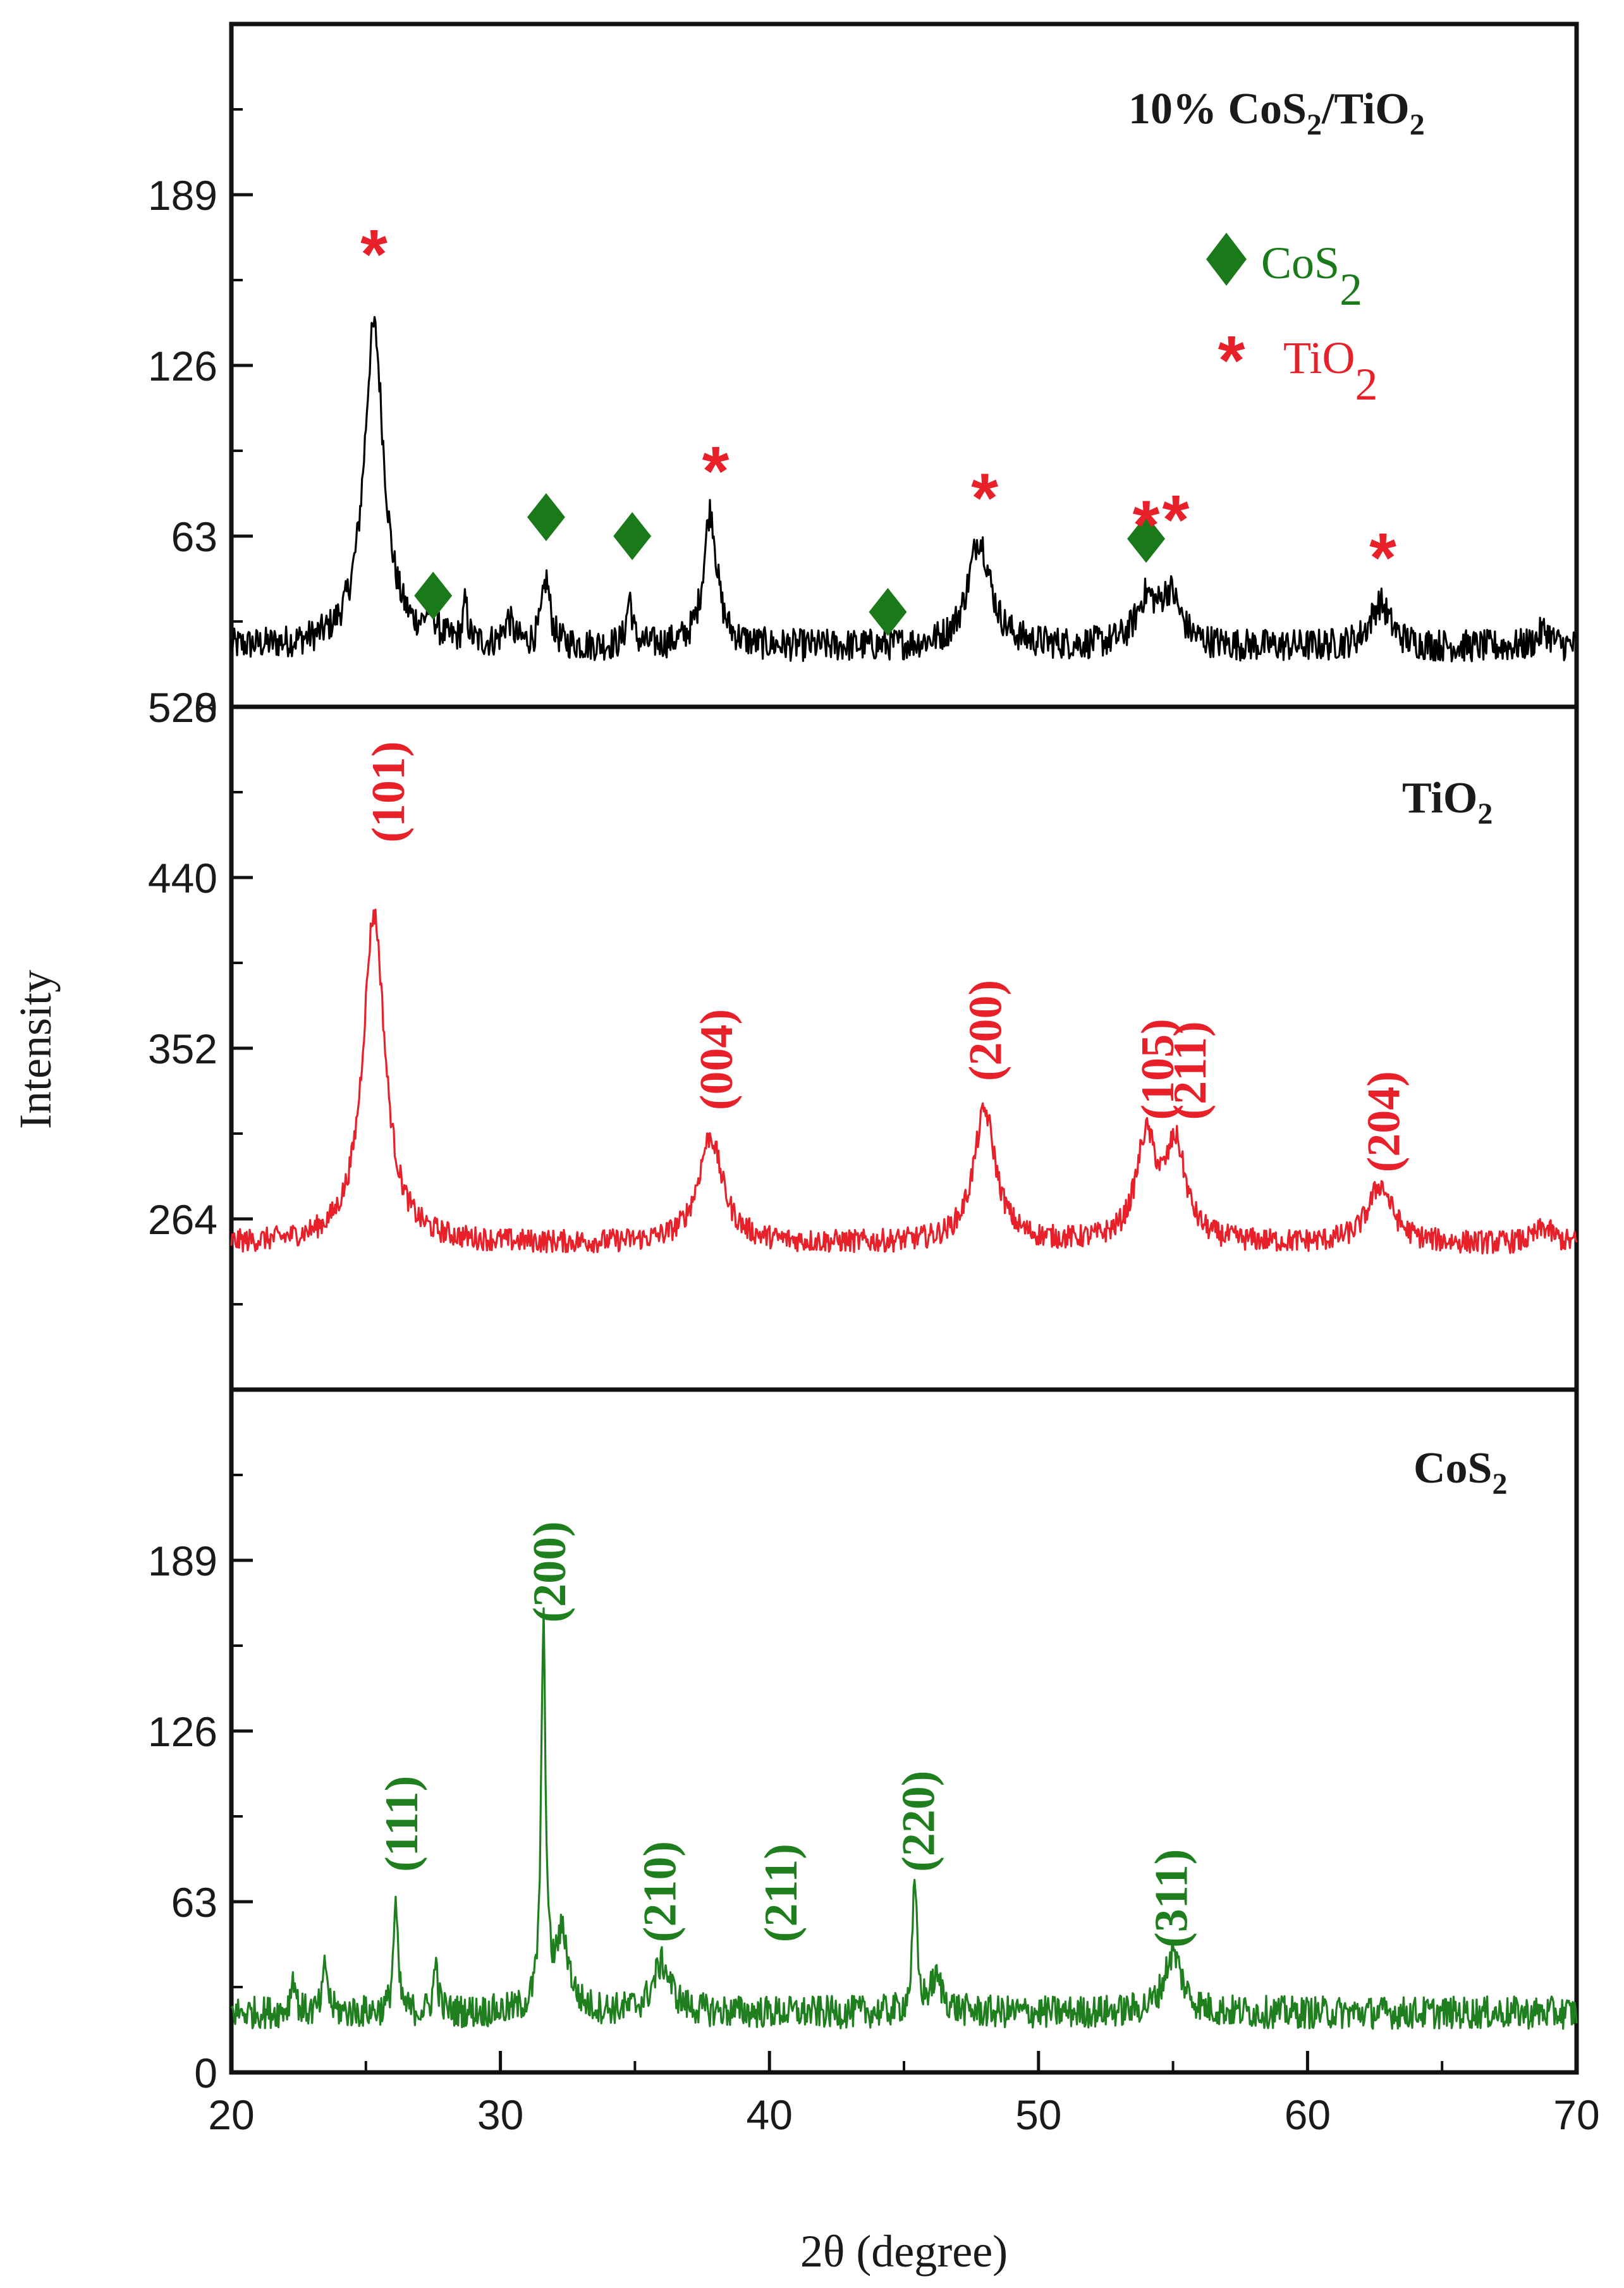 The width and height of the screenshot is (1624, 2288). Describe the element at coordinates (550, 1571) in the screenshot. I see `plane-label-cos2: (200)` at that location.